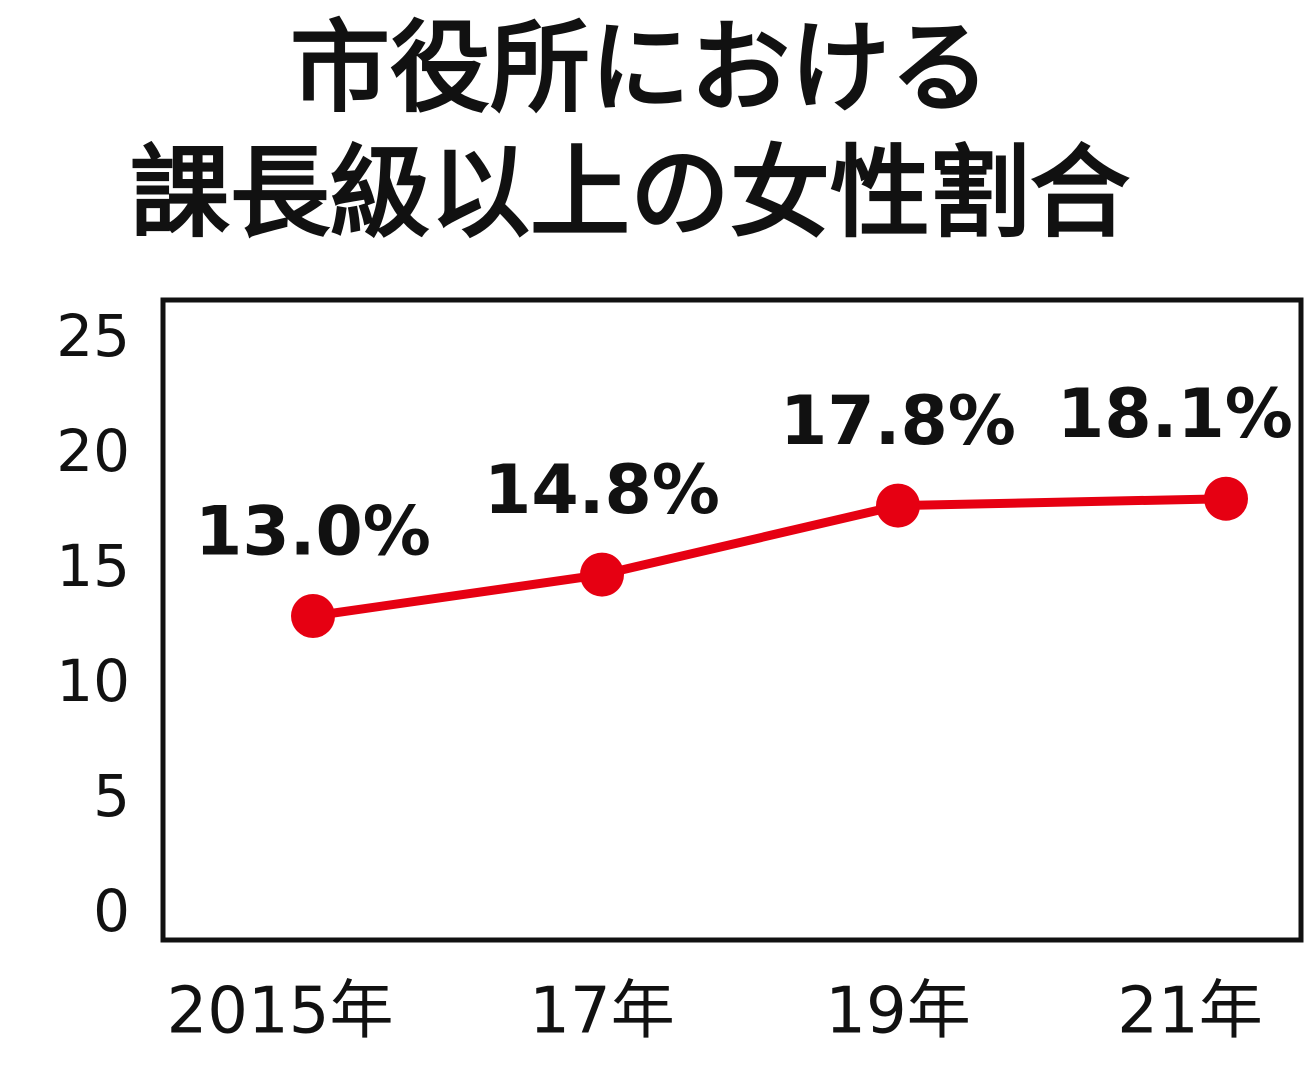  I want to click on chart-title: 市役所における, so click(640, 67).